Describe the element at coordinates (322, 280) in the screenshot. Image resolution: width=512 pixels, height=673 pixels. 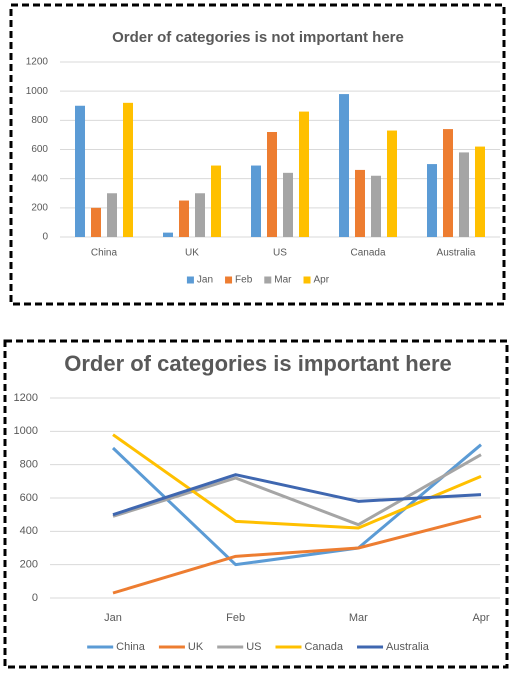
I see `legend-label: Apr` at that location.